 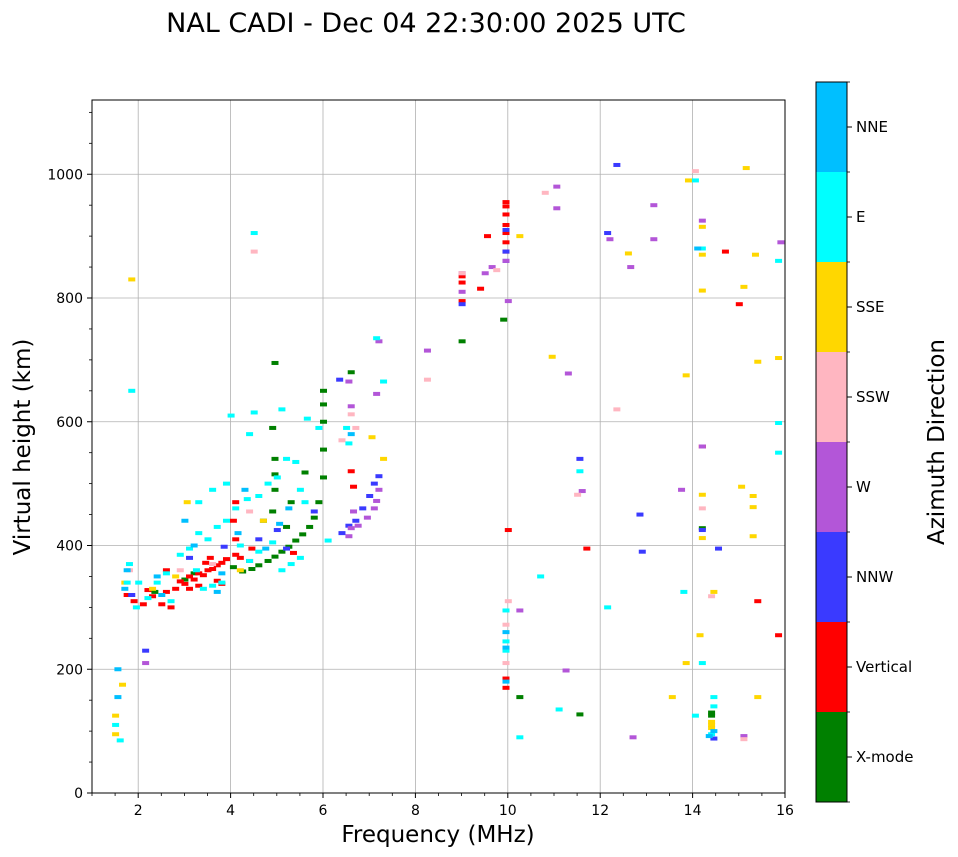 I want to click on x-tick-label: 2, so click(x=138, y=811).